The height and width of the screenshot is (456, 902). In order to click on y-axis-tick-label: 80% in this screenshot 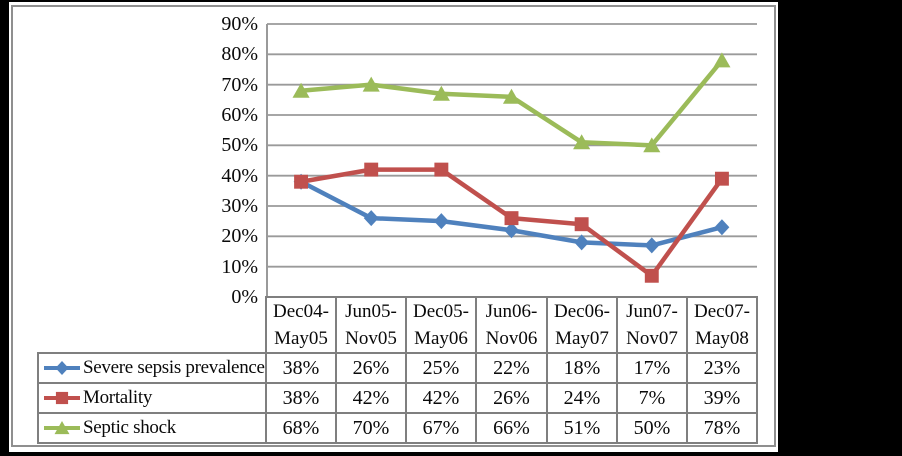, I will do `click(239, 54)`.